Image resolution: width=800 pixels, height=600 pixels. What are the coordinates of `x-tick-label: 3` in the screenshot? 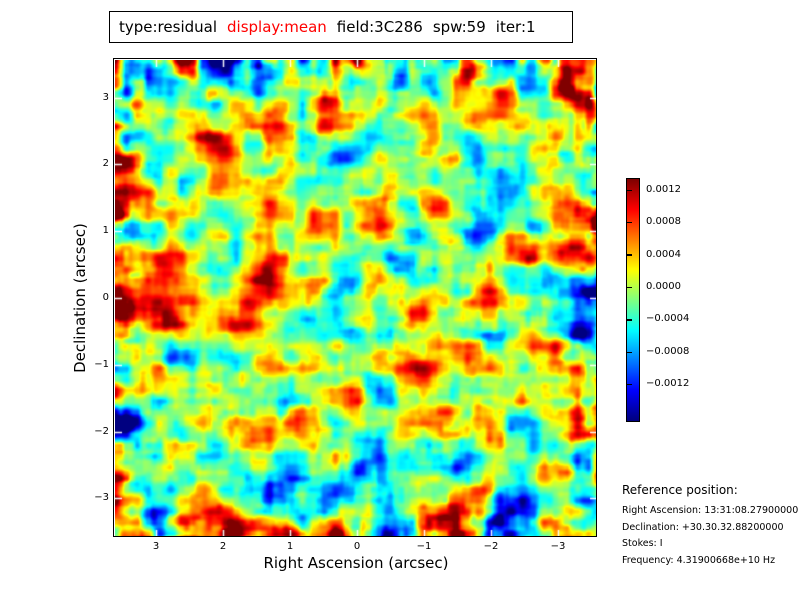 It's located at (156, 546).